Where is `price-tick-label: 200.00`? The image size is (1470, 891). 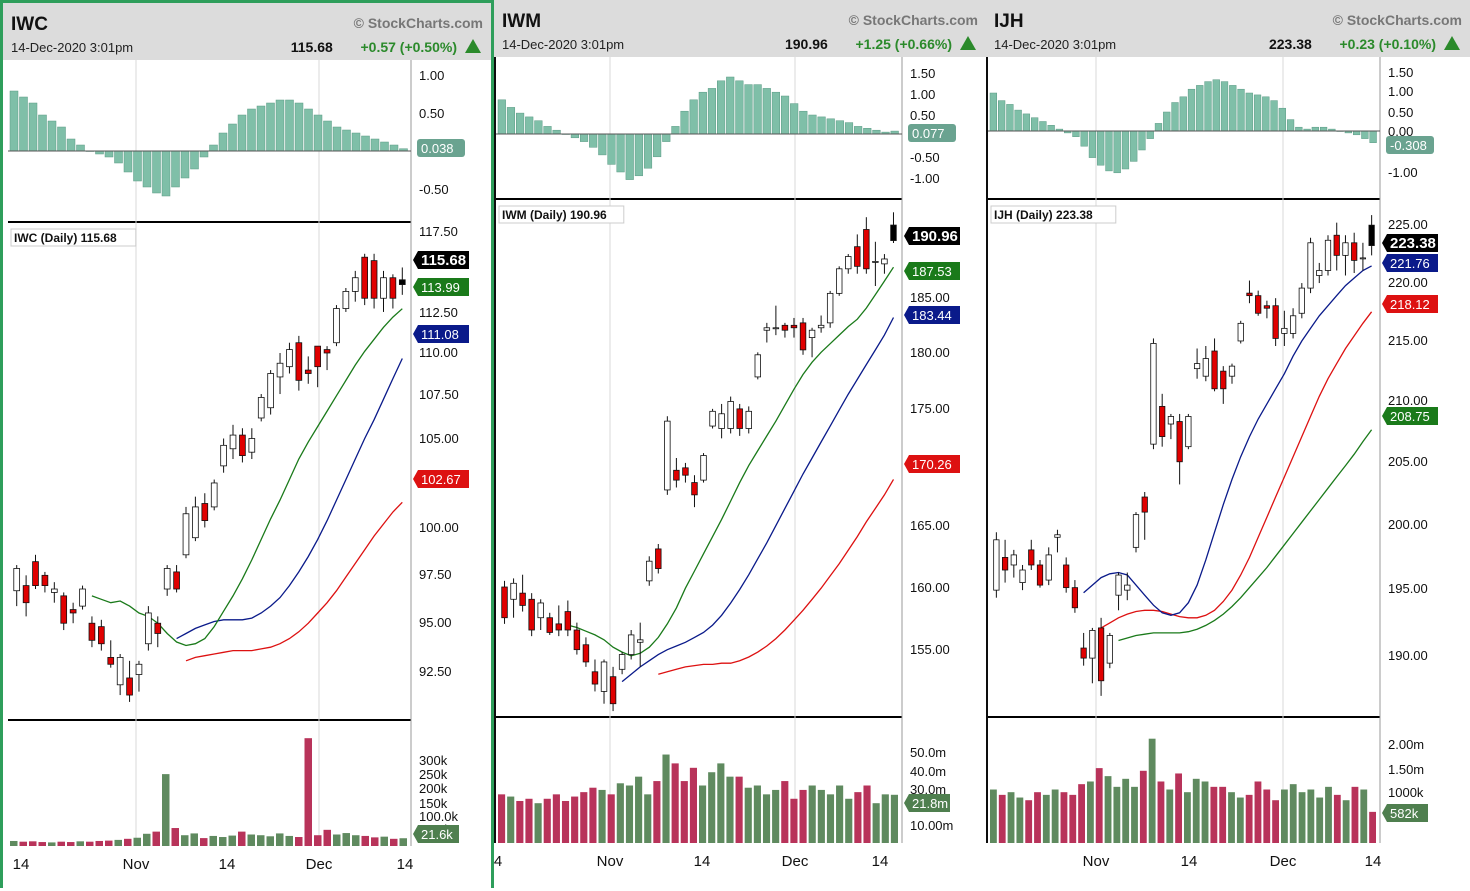
price-tick-label: 200.00 is located at coordinates (1408, 524).